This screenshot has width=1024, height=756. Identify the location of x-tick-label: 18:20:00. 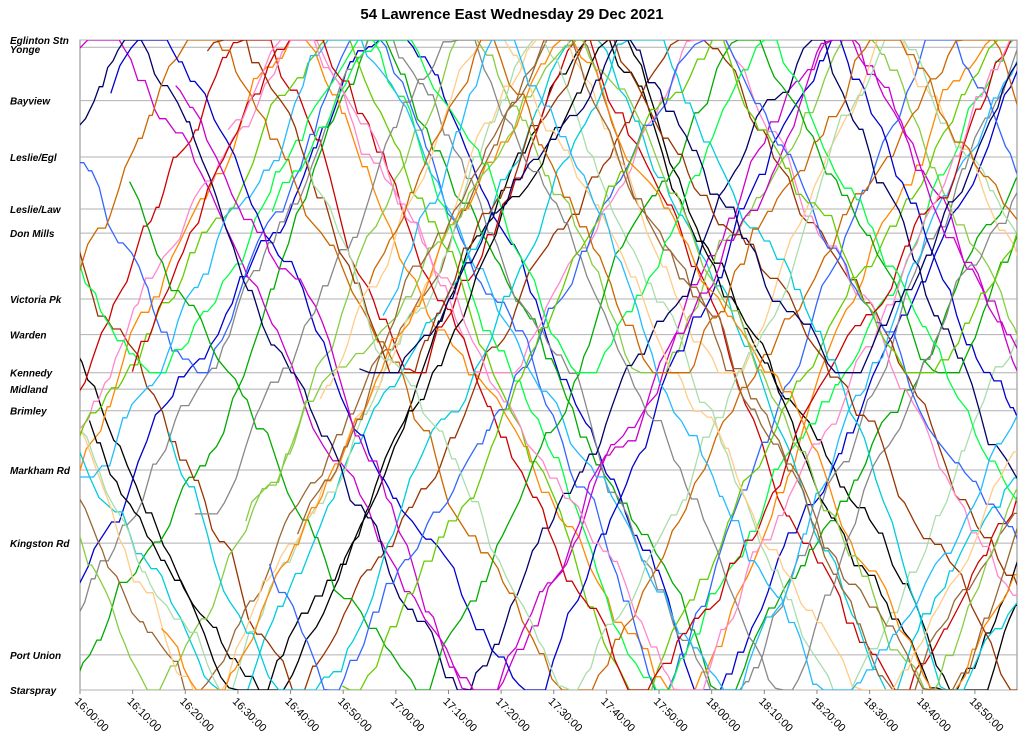
(828, 715).